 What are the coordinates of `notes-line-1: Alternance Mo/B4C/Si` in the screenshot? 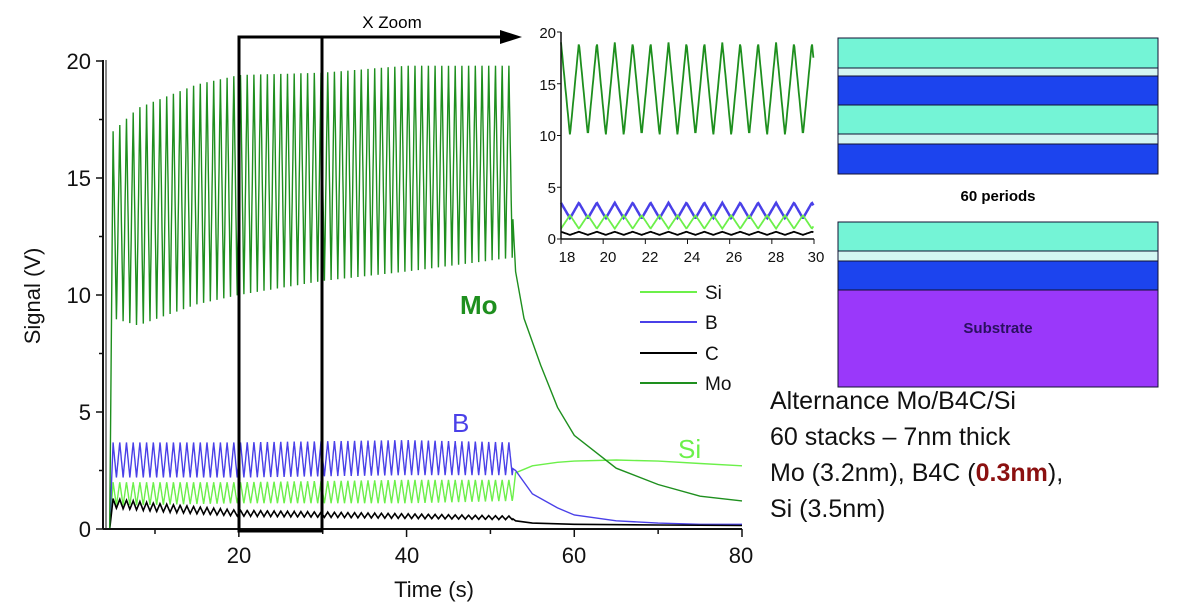 It's located at (893, 401).